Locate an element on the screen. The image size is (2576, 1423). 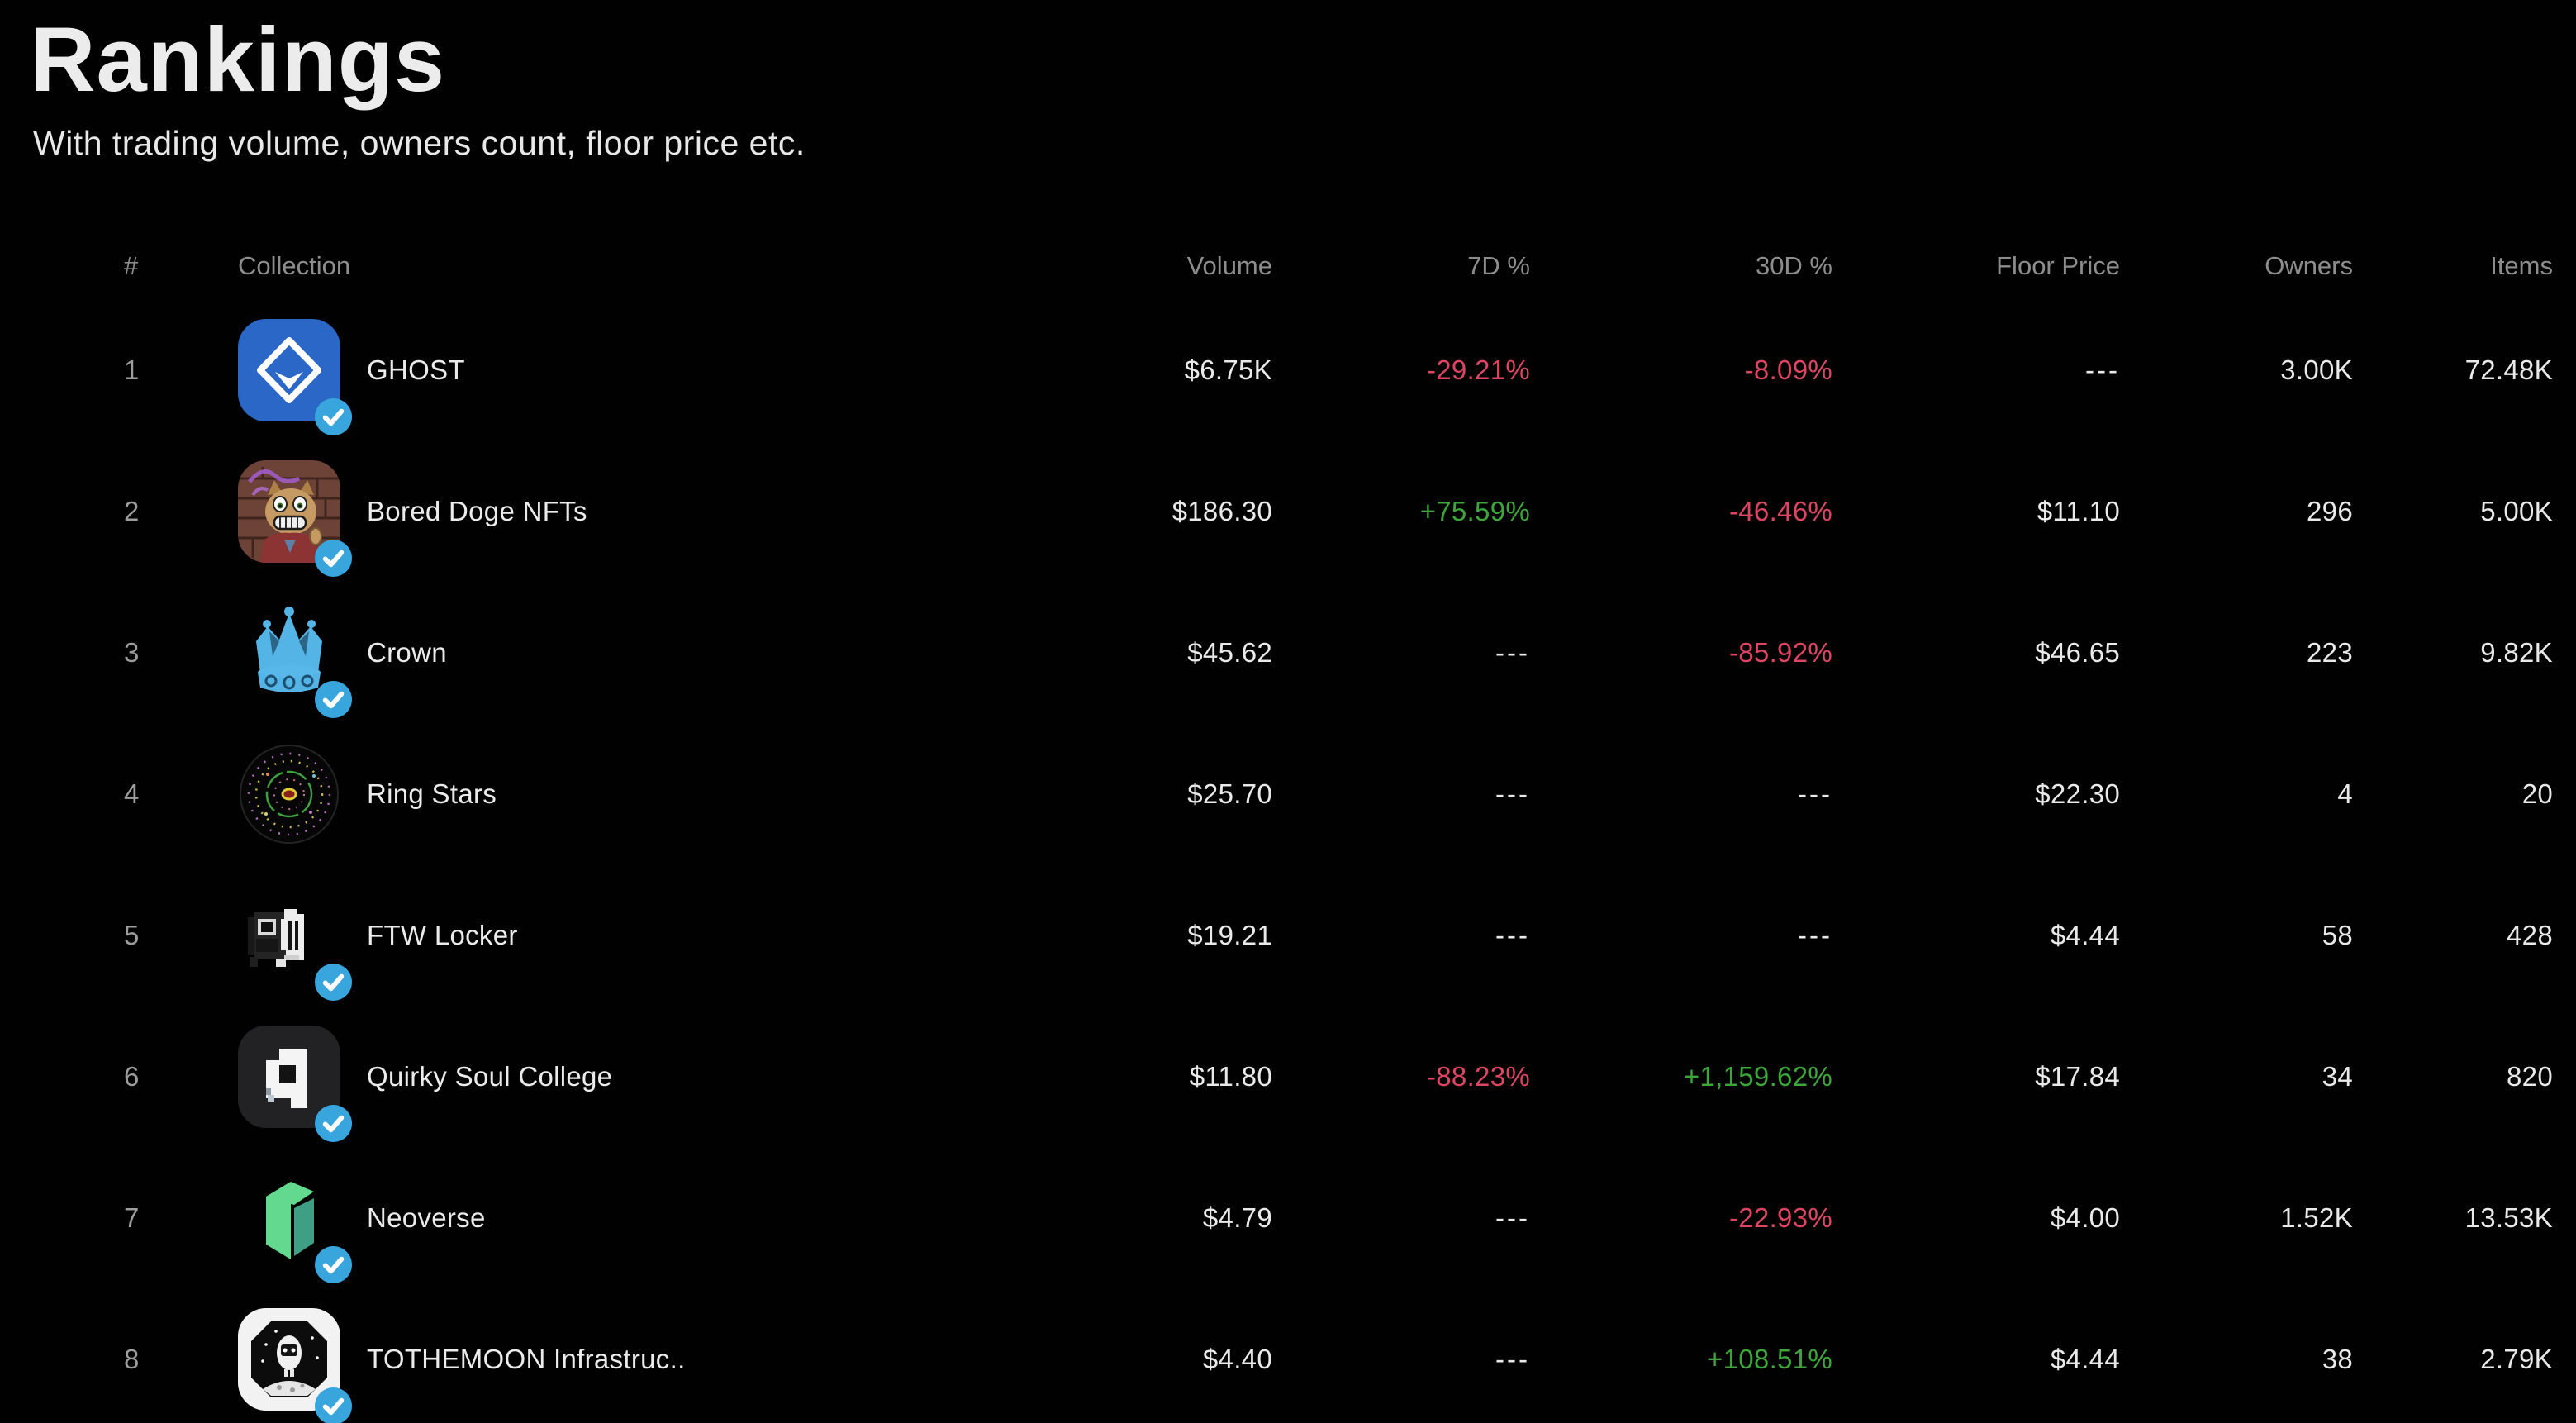
items-cell: 428 is located at coordinates (2530, 935).